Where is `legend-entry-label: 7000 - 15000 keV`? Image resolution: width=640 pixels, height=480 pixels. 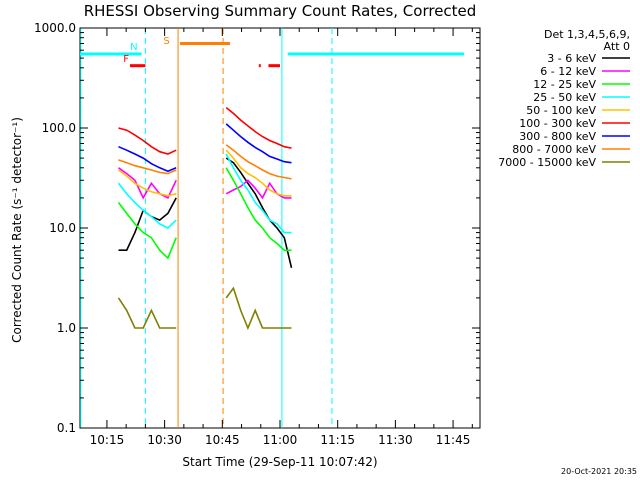
legend-entry-label: 7000 - 15000 keV is located at coordinates (547, 162).